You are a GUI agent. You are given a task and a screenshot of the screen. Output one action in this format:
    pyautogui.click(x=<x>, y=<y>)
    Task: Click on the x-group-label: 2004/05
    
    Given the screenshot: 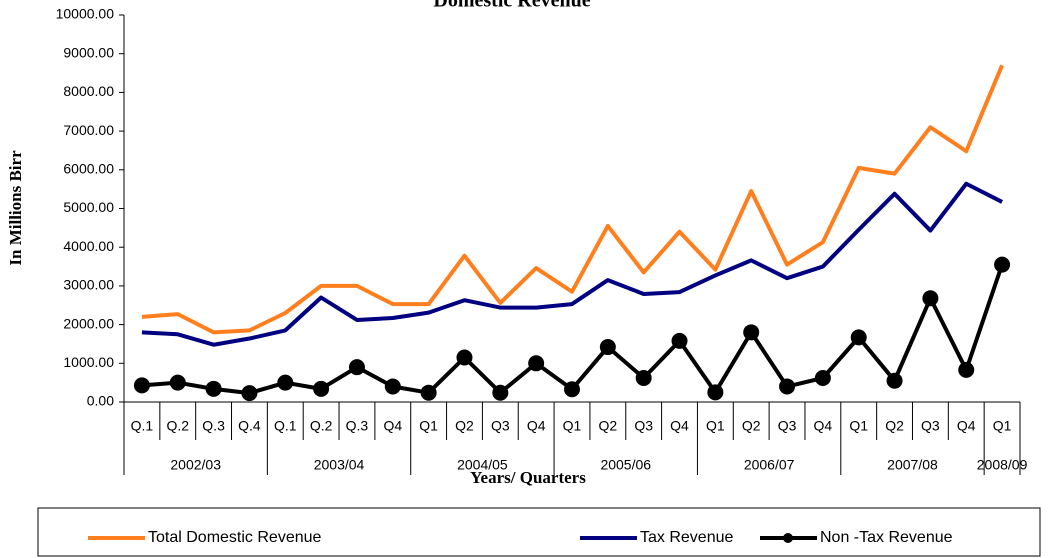 What is the action you would take?
    pyautogui.click(x=482, y=465)
    